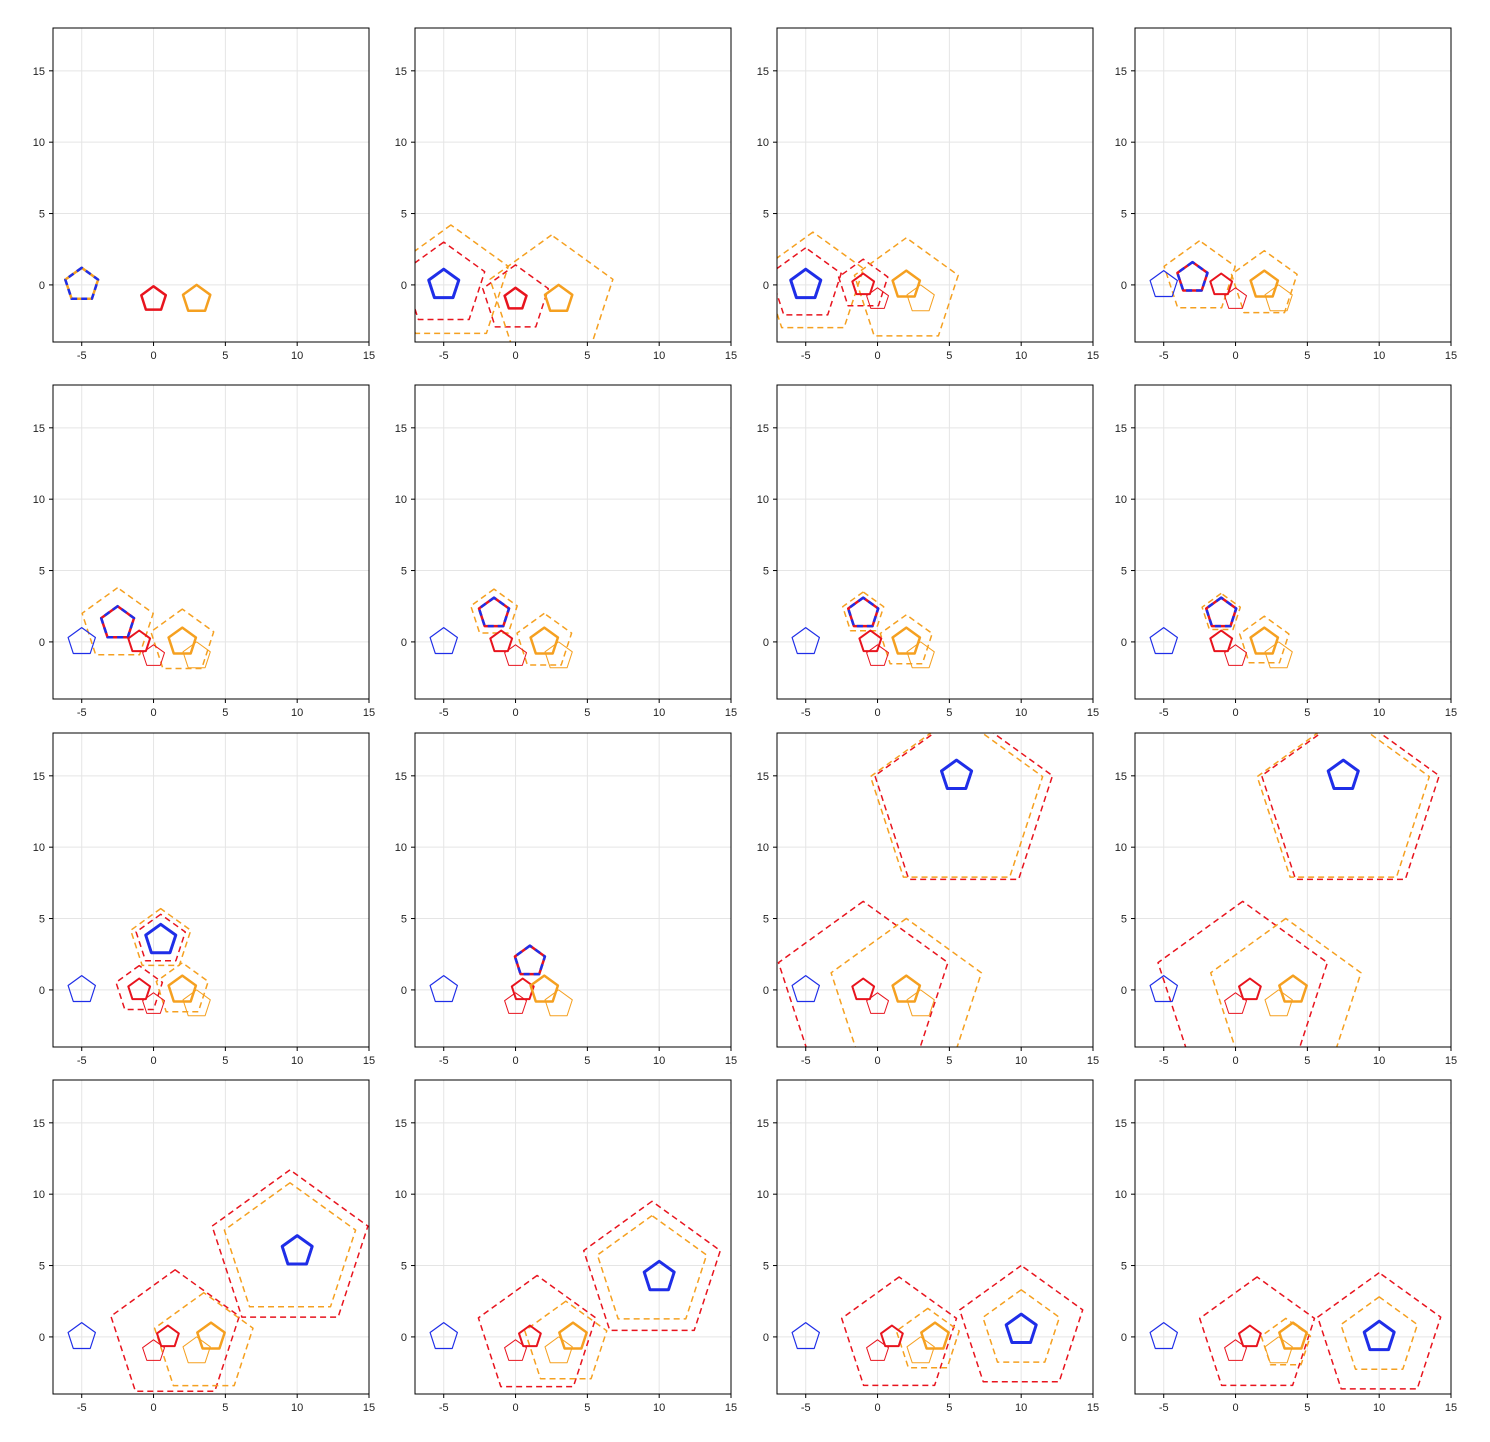 The width and height of the screenshot is (1490, 1442). What do you see at coordinates (204, 194) in the screenshot?
I see `panel-1: -5 0 5 10 15 0 5 10 15` at bounding box center [204, 194].